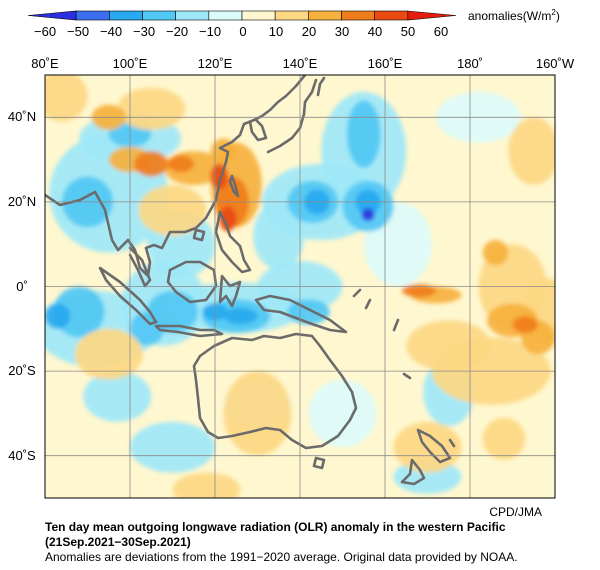  I want to click on coast-new-zealand, so click(426, 457).